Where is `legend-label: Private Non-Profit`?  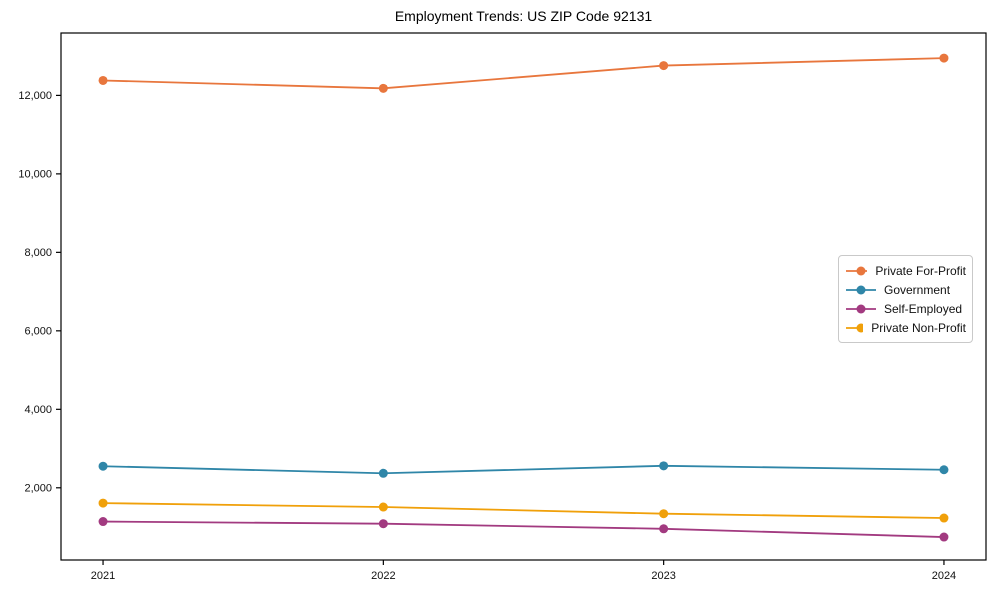 legend-label: Private Non-Profit is located at coordinates (918, 327).